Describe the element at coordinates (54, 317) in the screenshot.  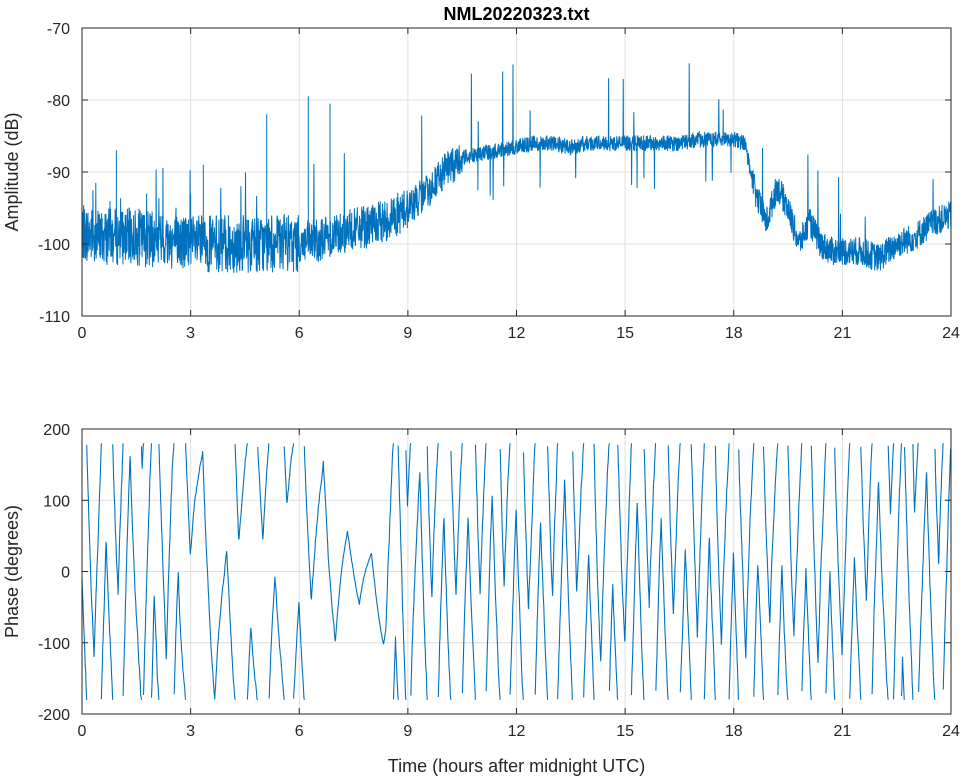
I see `y-tick-label: -110` at that location.